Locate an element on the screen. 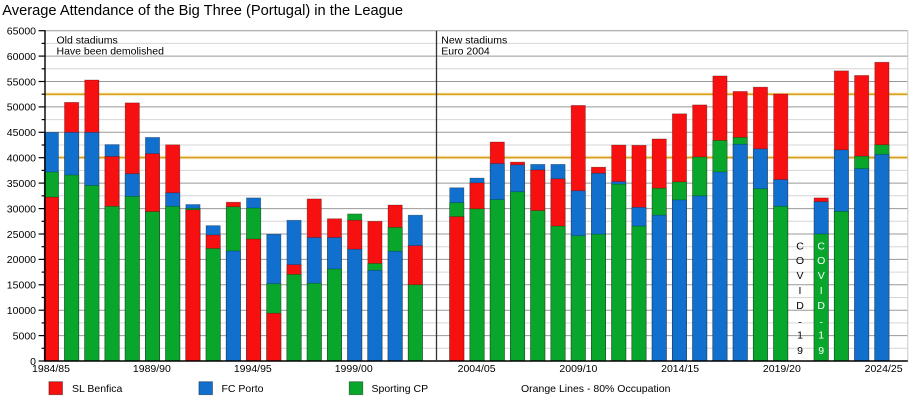 The height and width of the screenshot is (405, 918). svg-text: New stadiums is located at coordinates (474, 41).